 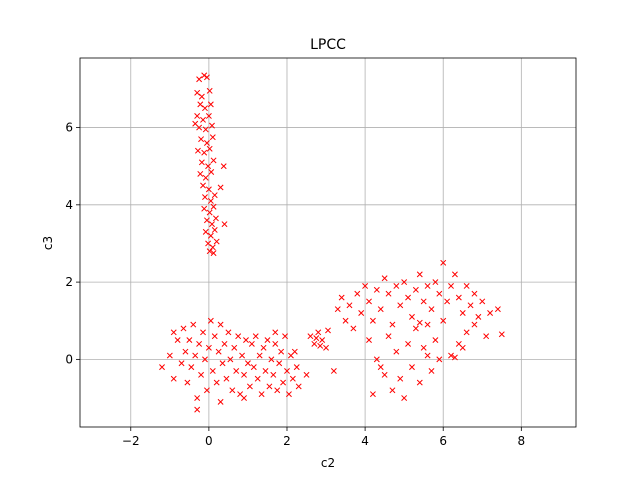 I want to click on x-tick-label: 6, so click(x=443, y=441).